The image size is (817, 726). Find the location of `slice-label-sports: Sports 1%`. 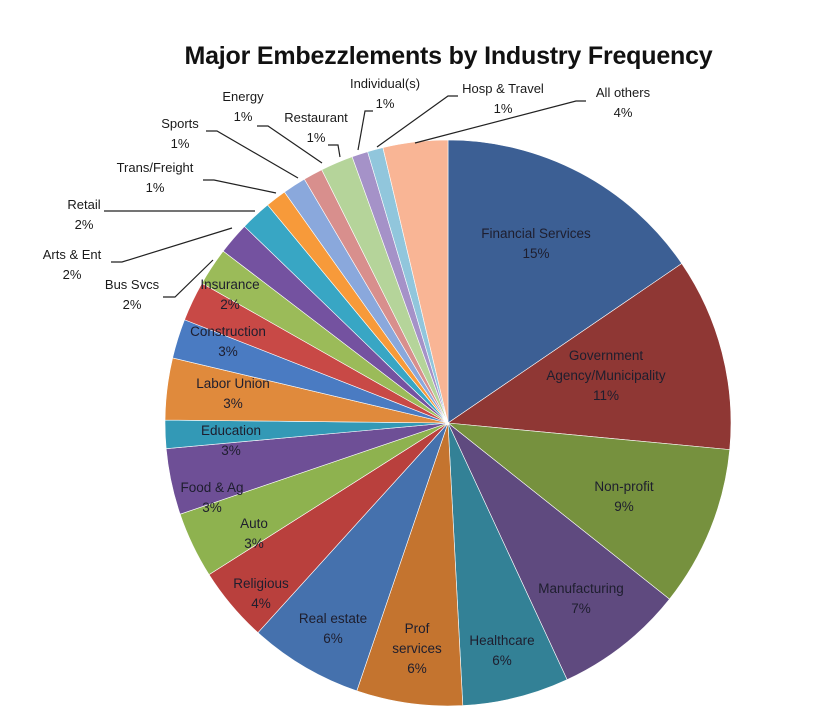

slice-label-sports: Sports 1% is located at coordinates (180, 133).